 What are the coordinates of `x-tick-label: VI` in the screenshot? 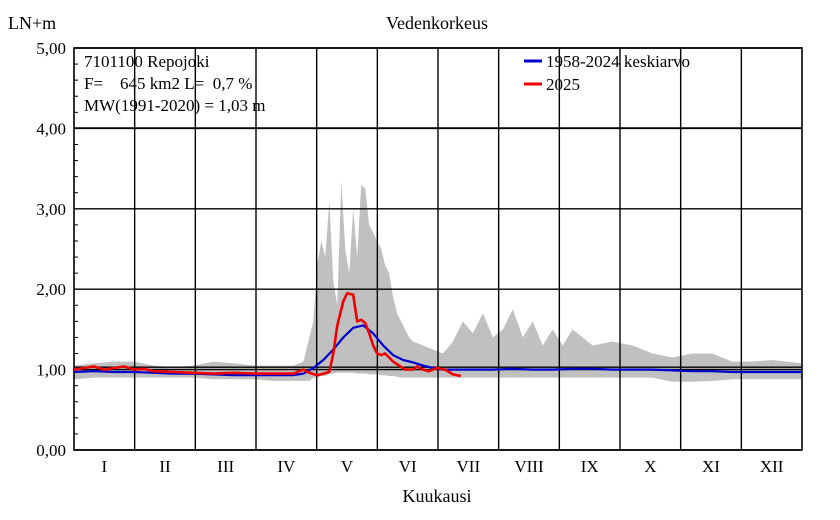 It's located at (408, 466).